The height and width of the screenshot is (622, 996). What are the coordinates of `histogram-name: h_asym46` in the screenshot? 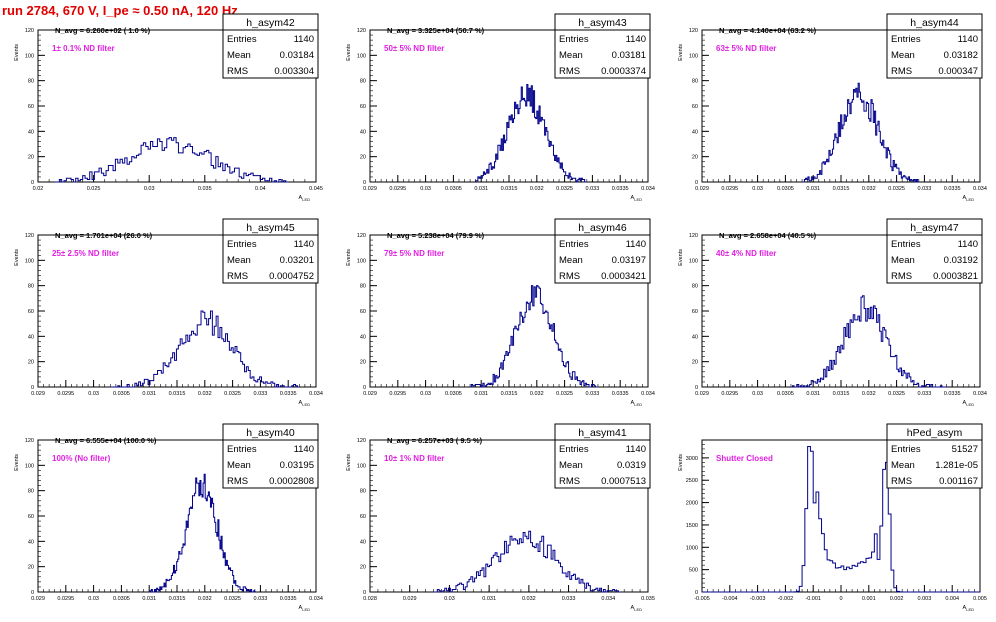 It's located at (602, 228).